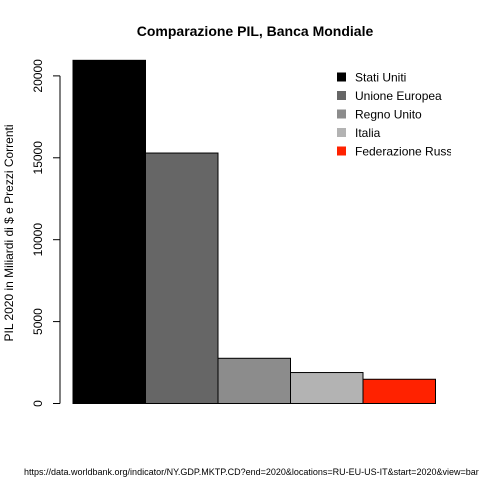 The height and width of the screenshot is (480, 480). Describe the element at coordinates (38, 158) in the screenshot. I see `y-tick-label: 15000` at that location.